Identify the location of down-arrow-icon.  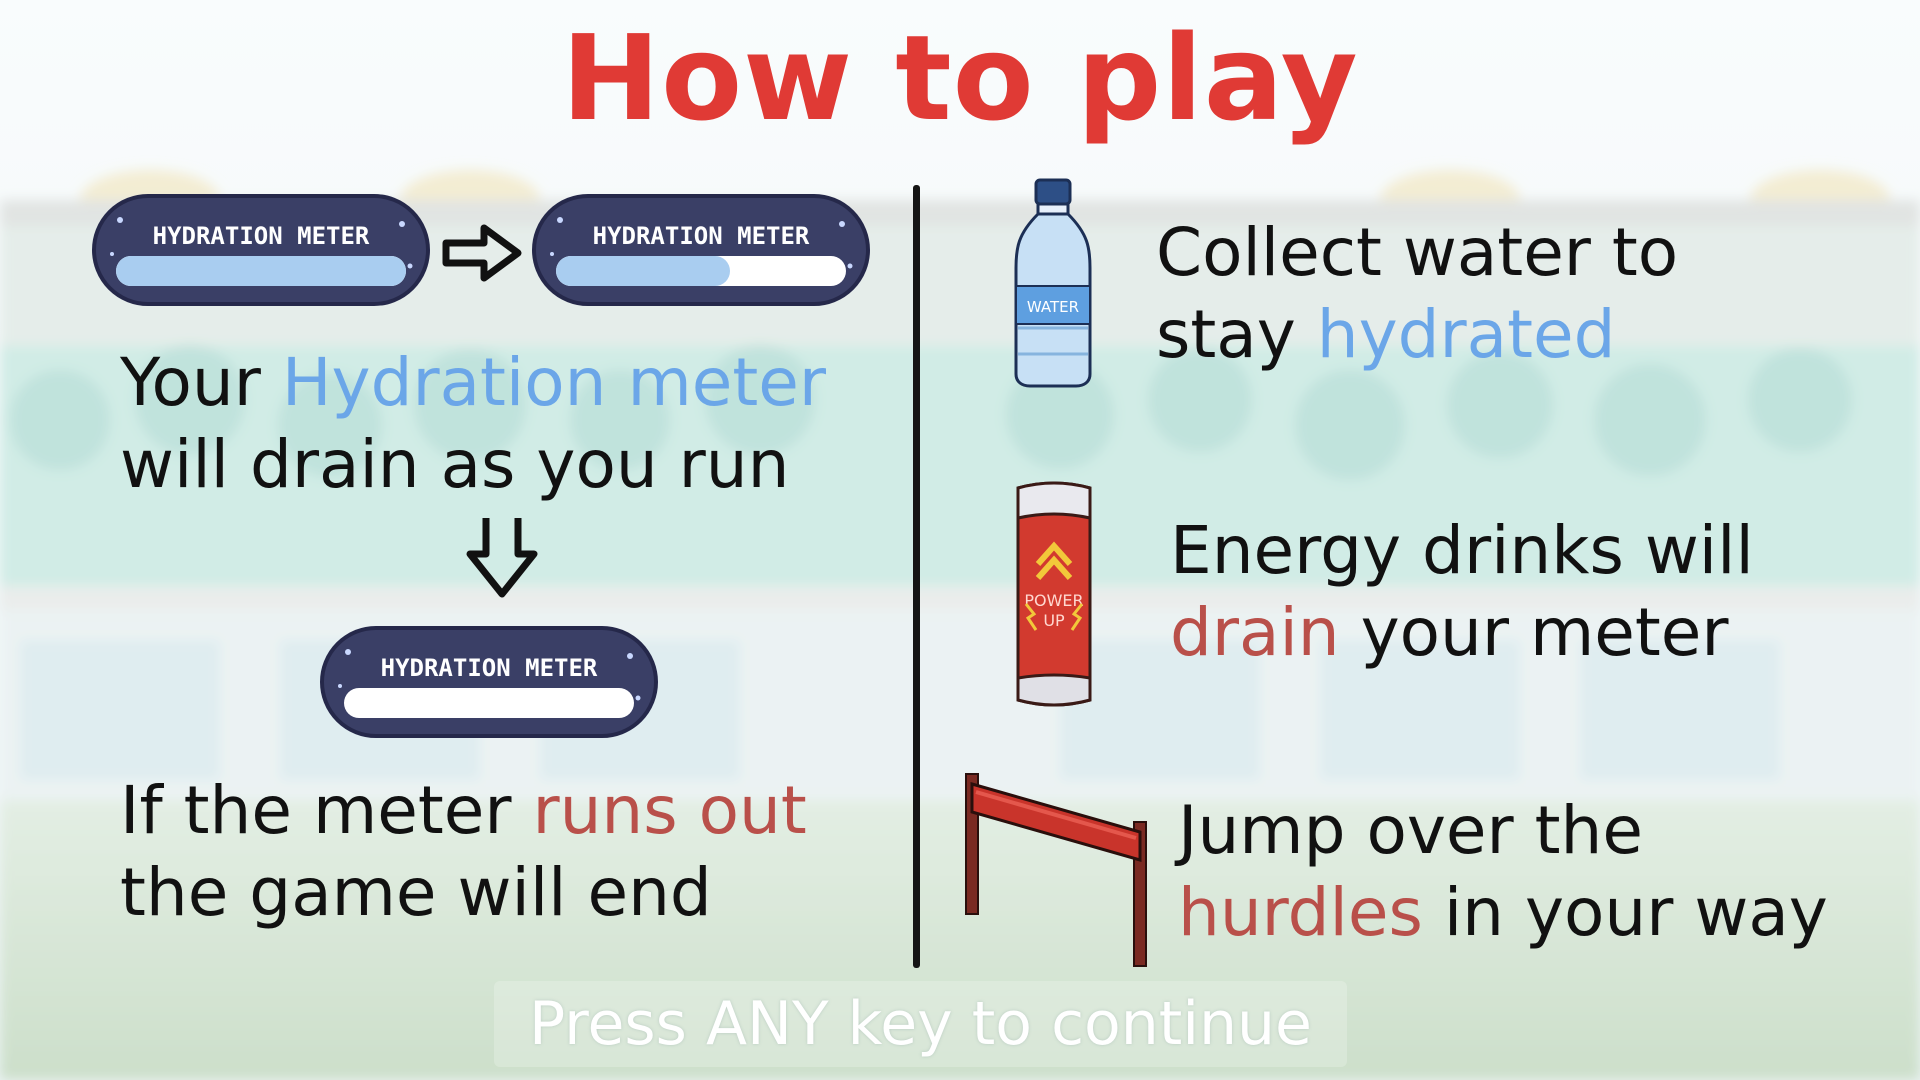
(502, 558).